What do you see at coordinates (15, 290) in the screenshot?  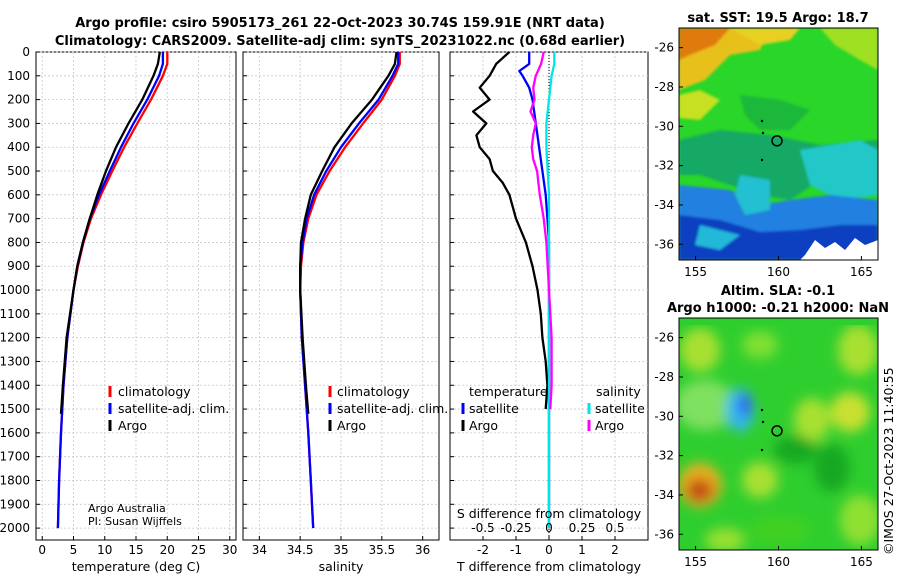 I see `depth-tick-label: 1000` at bounding box center [15, 290].